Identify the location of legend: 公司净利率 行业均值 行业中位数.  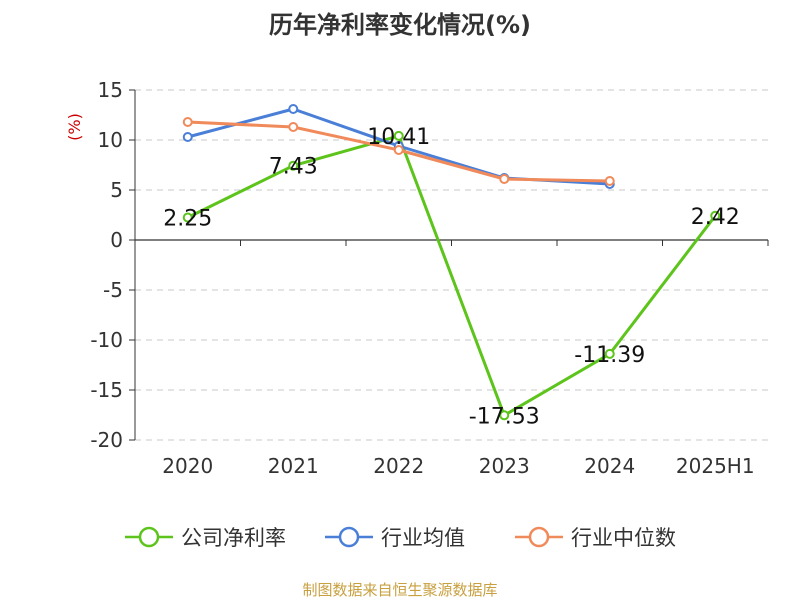
(400, 538).